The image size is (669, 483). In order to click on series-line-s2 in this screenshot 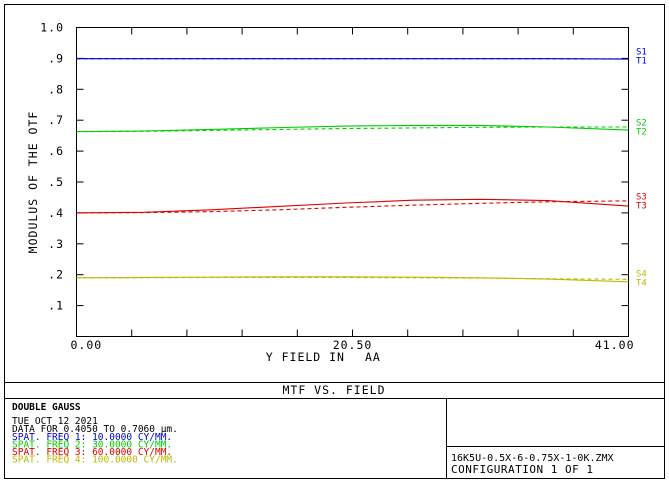, I will do `click(352, 128)`.